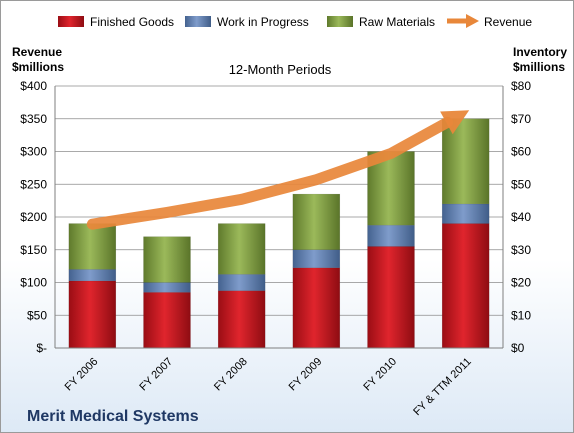  What do you see at coordinates (306, 375) in the screenshot?
I see `x-tick-label: FY 2009` at bounding box center [306, 375].